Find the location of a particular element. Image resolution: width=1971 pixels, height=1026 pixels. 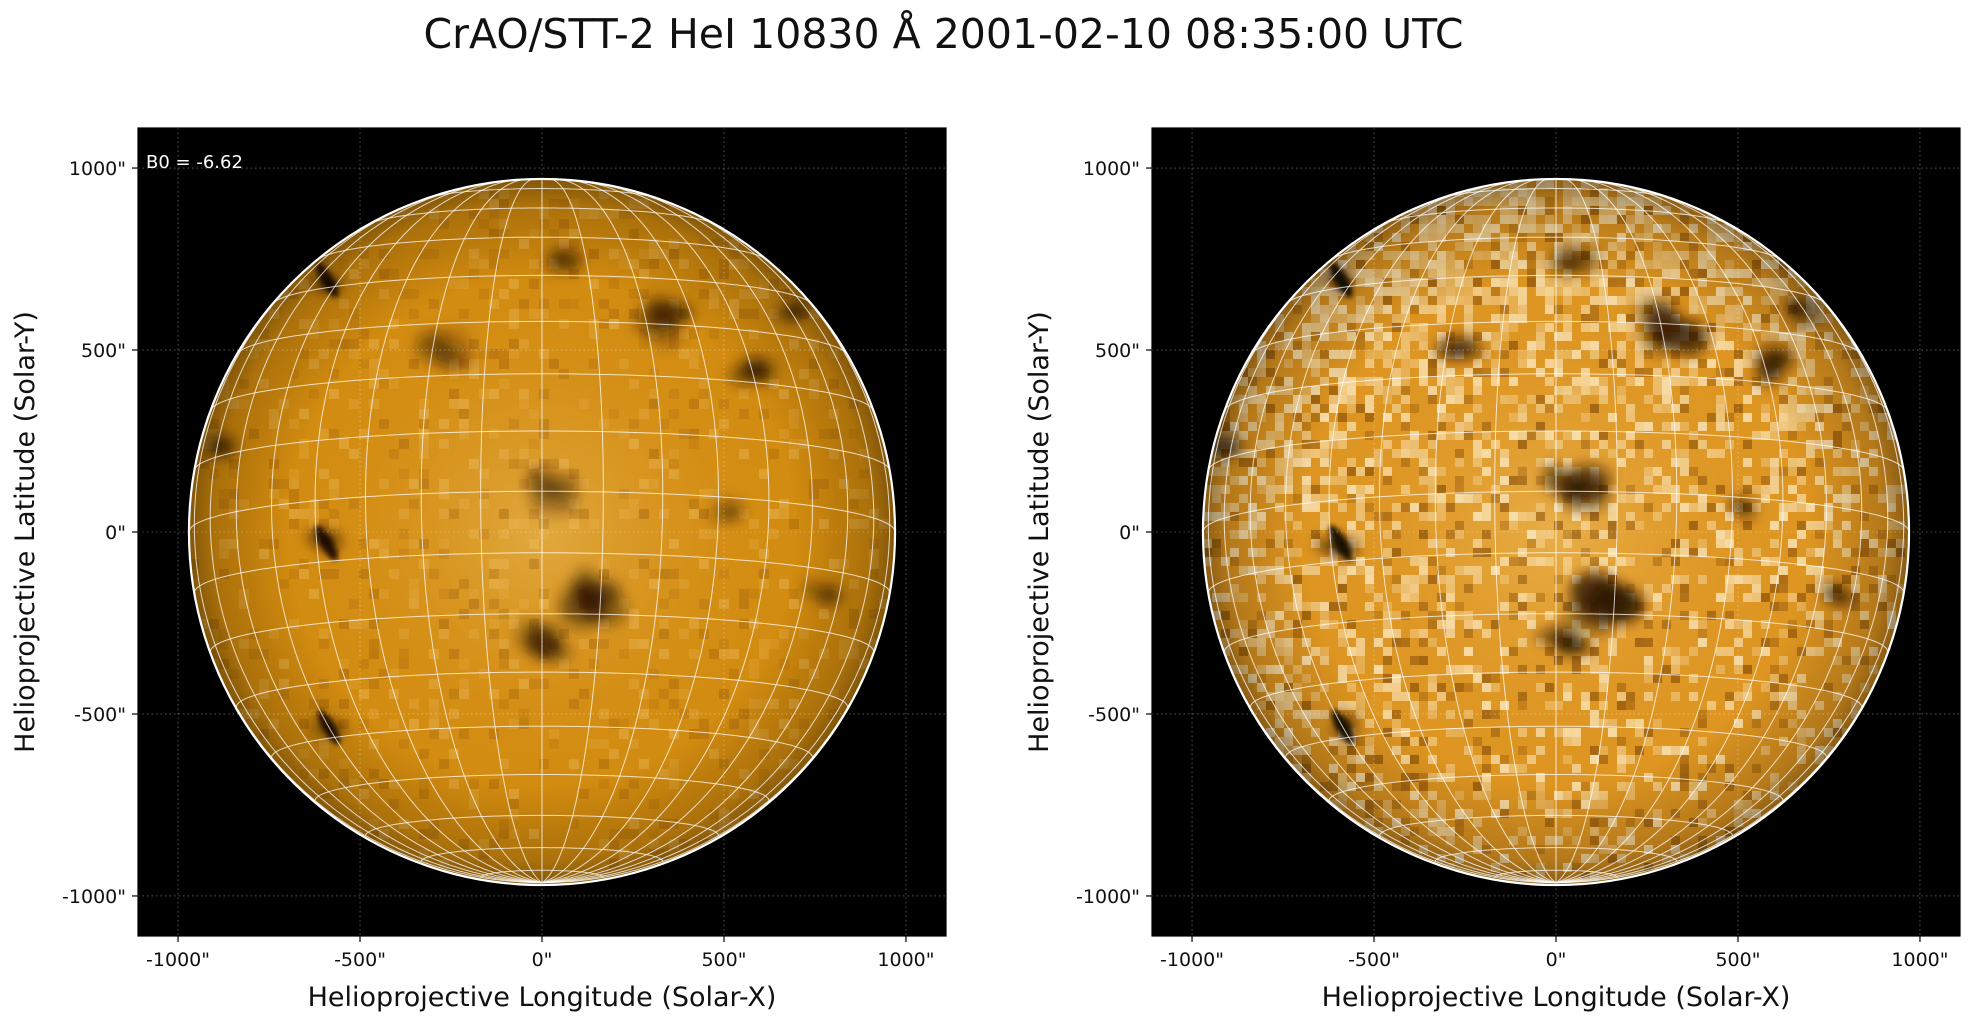

b0-annotation: B0 = -6.62 is located at coordinates (194, 162).